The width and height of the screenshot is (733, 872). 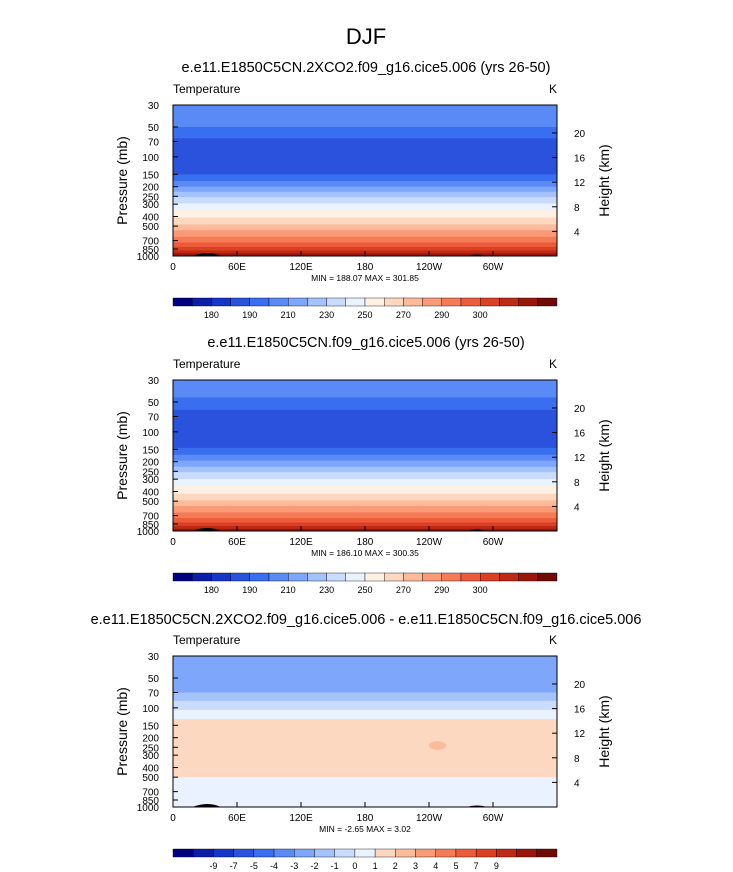 What do you see at coordinates (122, 455) in the screenshot?
I see `y-axis-label: Pressure (mb)` at bounding box center [122, 455].